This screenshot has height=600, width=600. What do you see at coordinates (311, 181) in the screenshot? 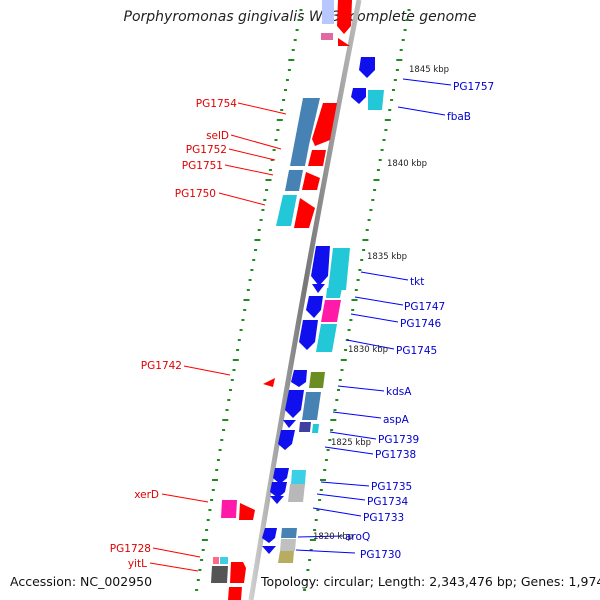
I see `gene-PG1751-fwd` at bounding box center [311, 181].